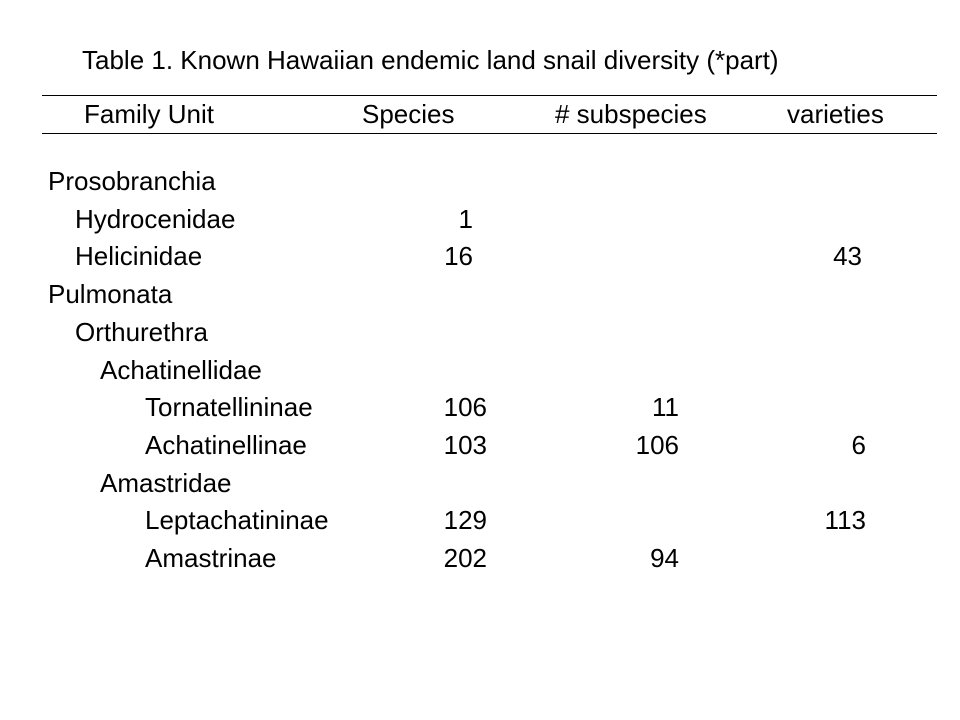  Describe the element at coordinates (480, 294) in the screenshot. I see `table-row: Pulmonata` at that location.